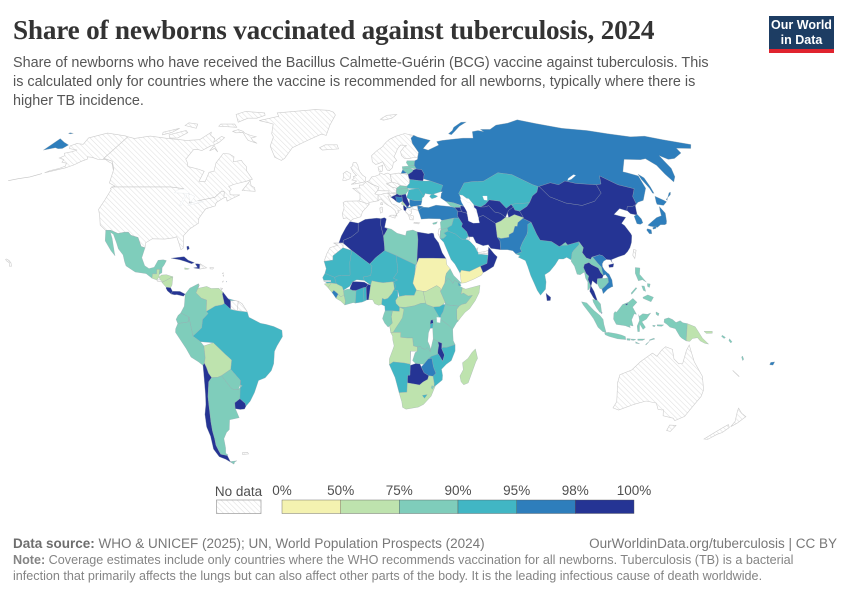 The width and height of the screenshot is (850, 600). Describe the element at coordinates (340, 490) in the screenshot. I see `svg-text: 50%` at that location.